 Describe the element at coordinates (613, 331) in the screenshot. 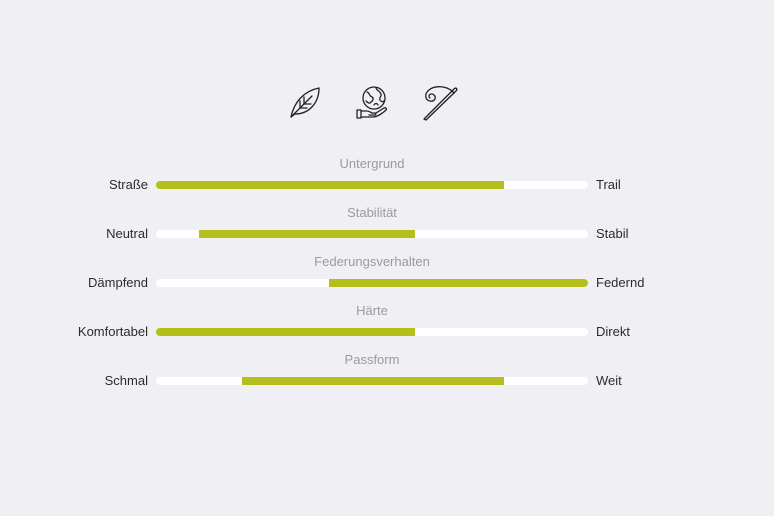

I see `scale-right-label: Direkt` at that location.